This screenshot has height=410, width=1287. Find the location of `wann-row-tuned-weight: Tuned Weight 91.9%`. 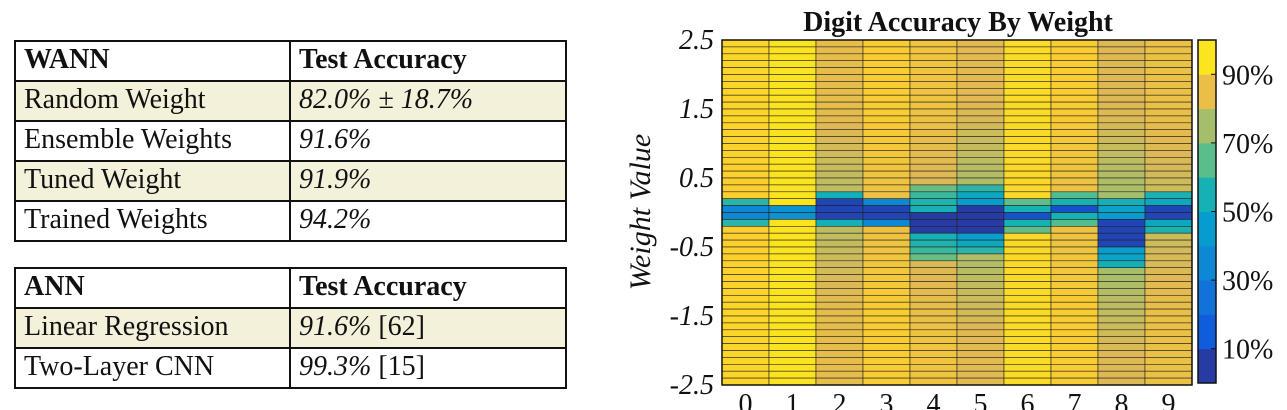

wann-row-tuned-weight: Tuned Weight 91.9% is located at coordinates (290, 181).